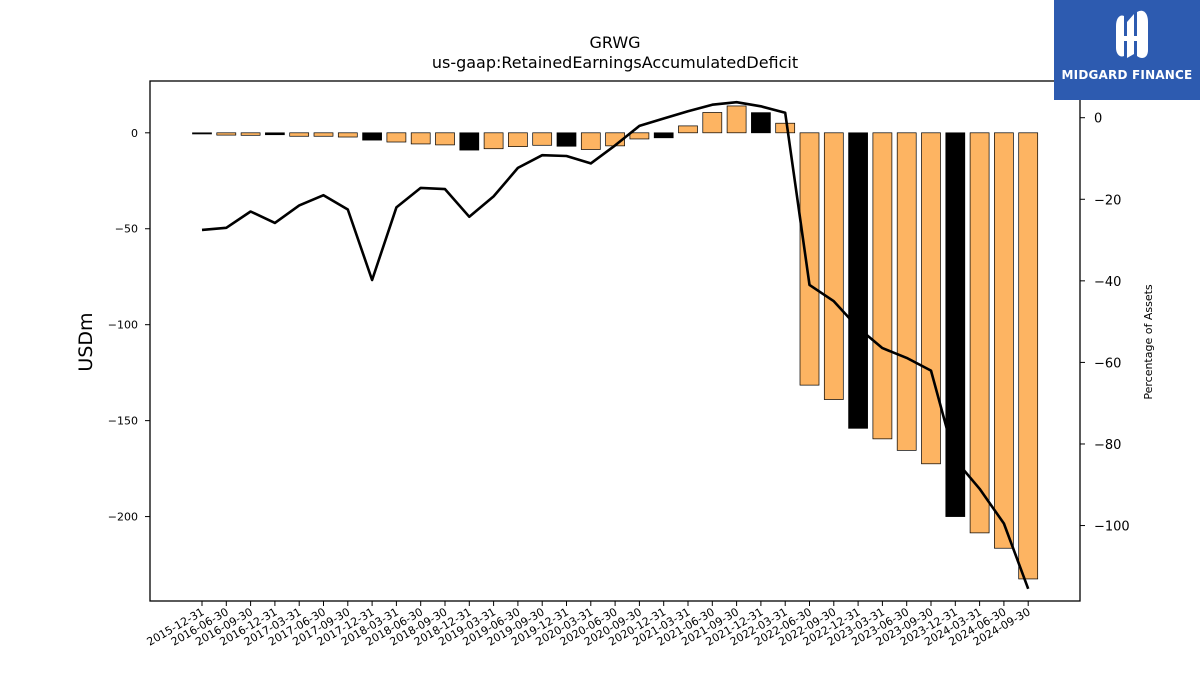 Image resolution: width=1200 pixels, height=675 pixels. What do you see at coordinates (1098, 119) in the screenshot?
I see `y2-tick-label: 0` at bounding box center [1098, 119].